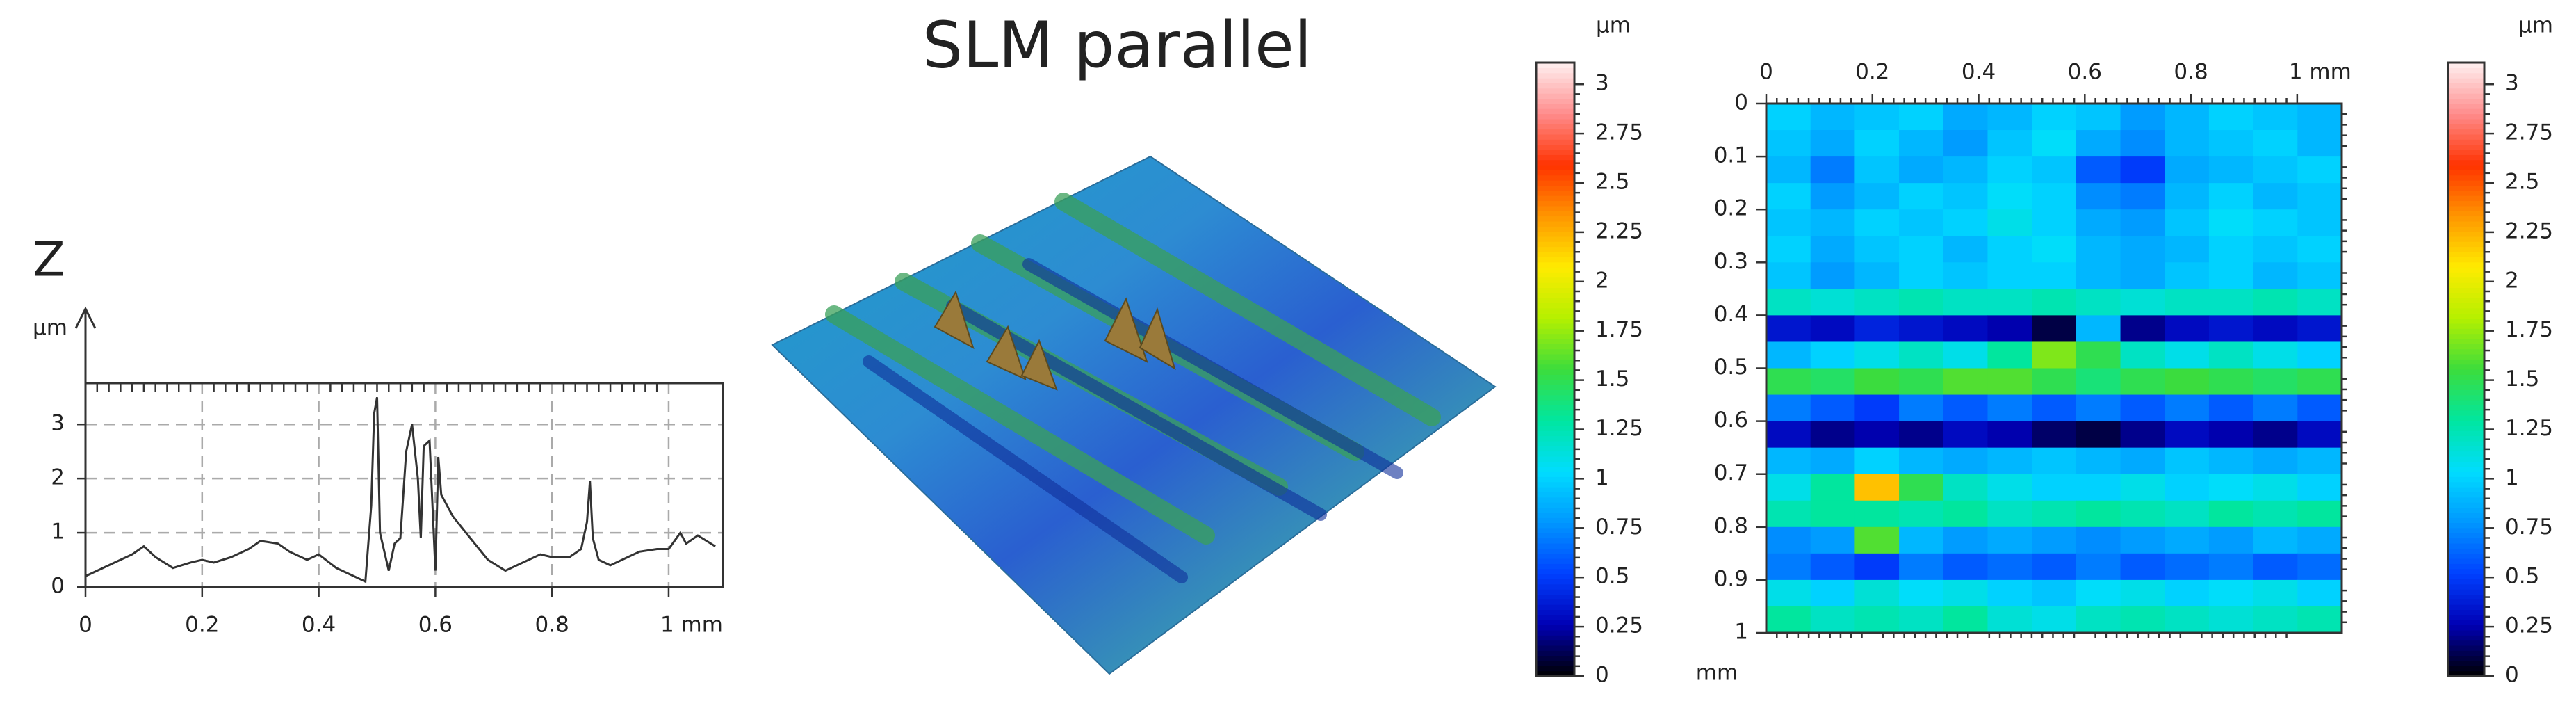 This screenshot has width=2576, height=701. Describe the element at coordinates (2529, 625) in the screenshot. I see `colorbar-tick-label: 0.25` at that location.